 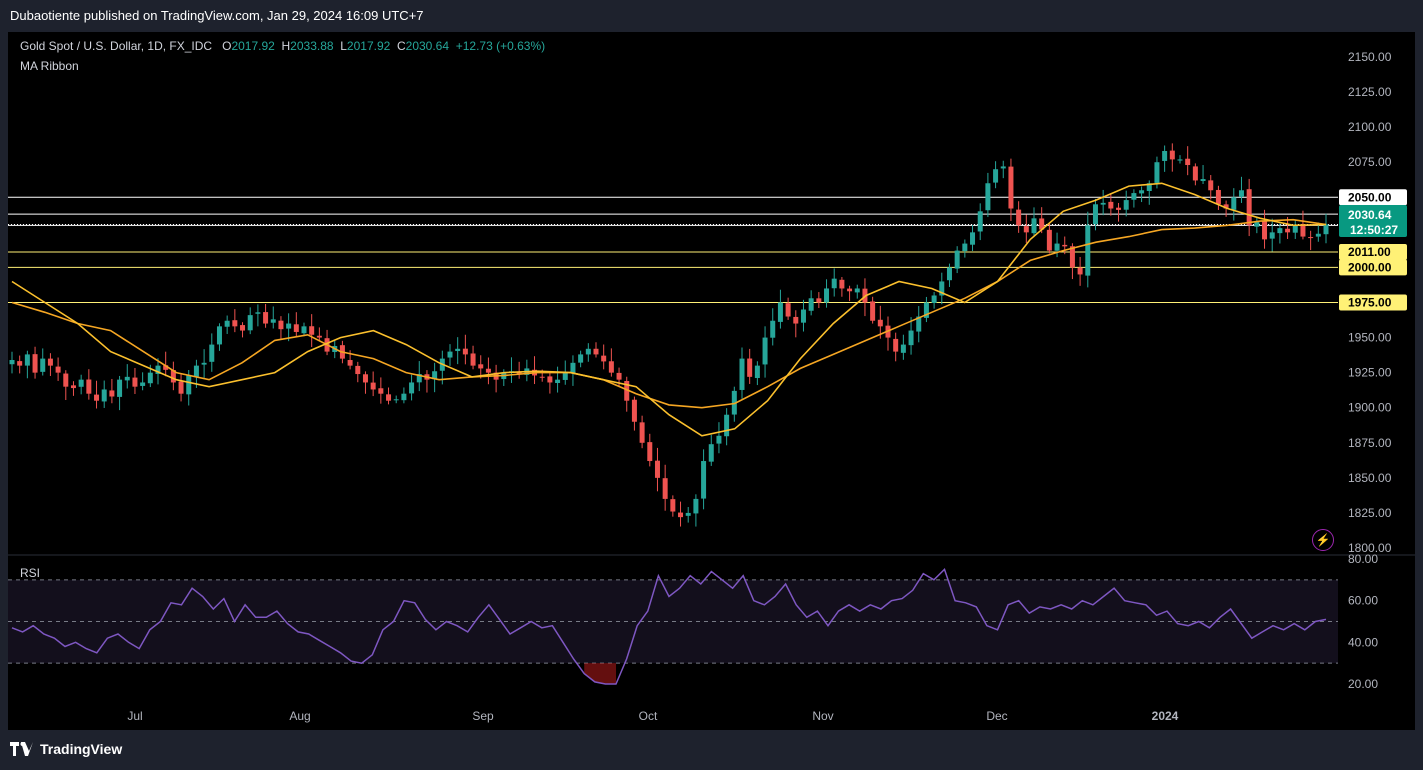 What do you see at coordinates (1323, 540) in the screenshot?
I see `lightning-icon: ⚡` at bounding box center [1323, 540].